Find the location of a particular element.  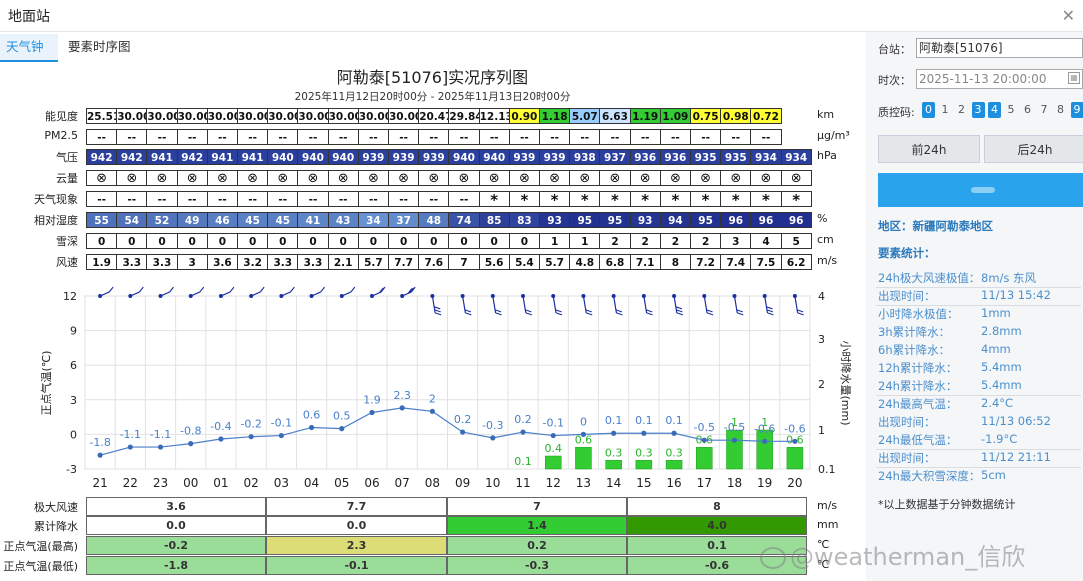

stat-value: 11/13 06:52 is located at coordinates (1016, 421).